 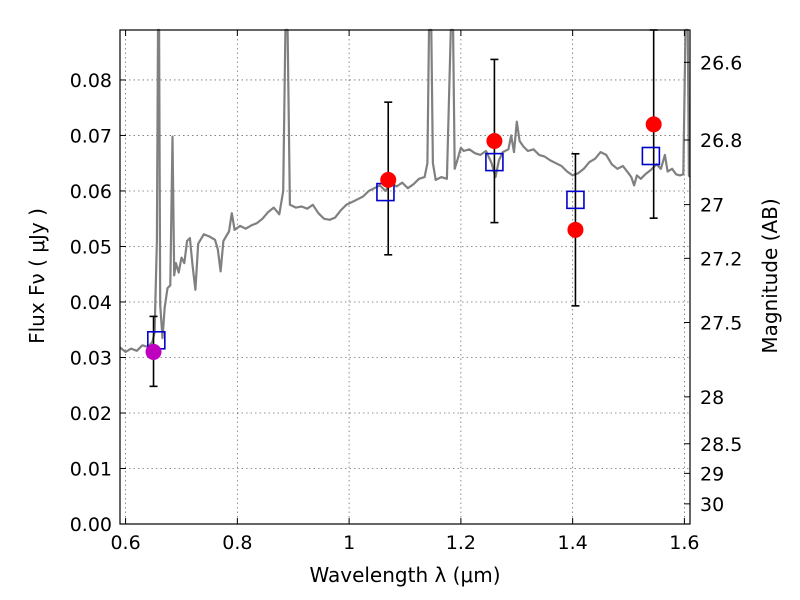 I want to click on x-tick-label: 0.8, so click(x=237, y=543).